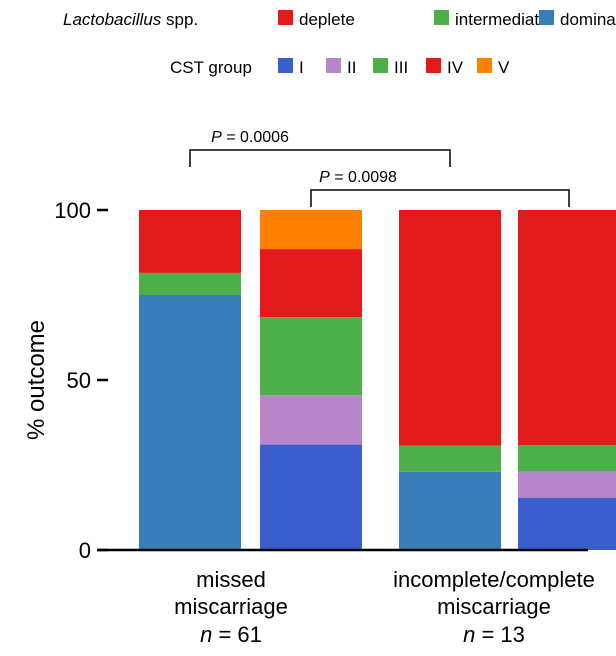 This screenshot has height=656, width=616. Describe the element at coordinates (380, 65) in the screenshot. I see `legend-swatch-cst-III` at that location.